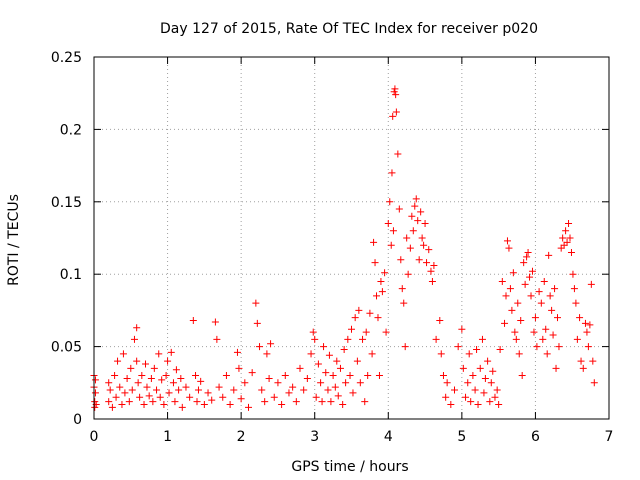  Describe the element at coordinates (71, 275) in the screenshot. I see `y-tick-label: 0.1` at that location.